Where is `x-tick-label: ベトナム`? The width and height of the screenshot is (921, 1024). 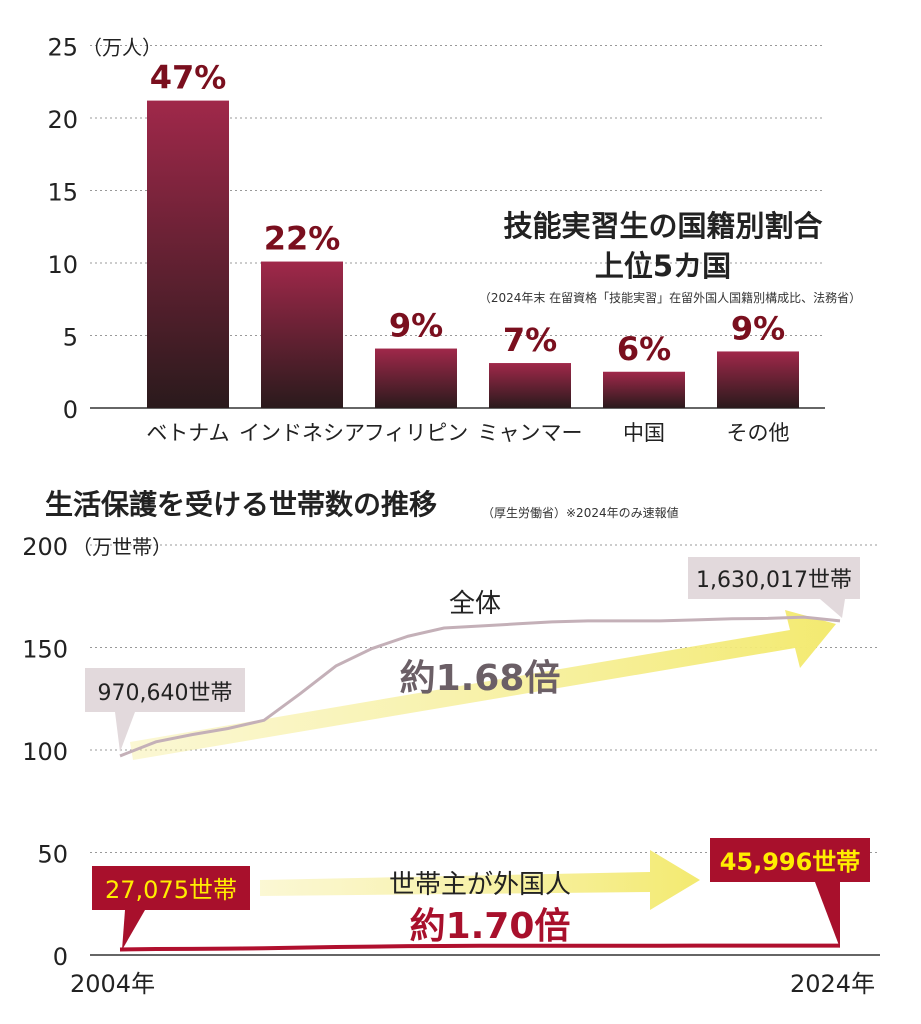
x-tick-label: ベトナム is located at coordinates (187, 433).